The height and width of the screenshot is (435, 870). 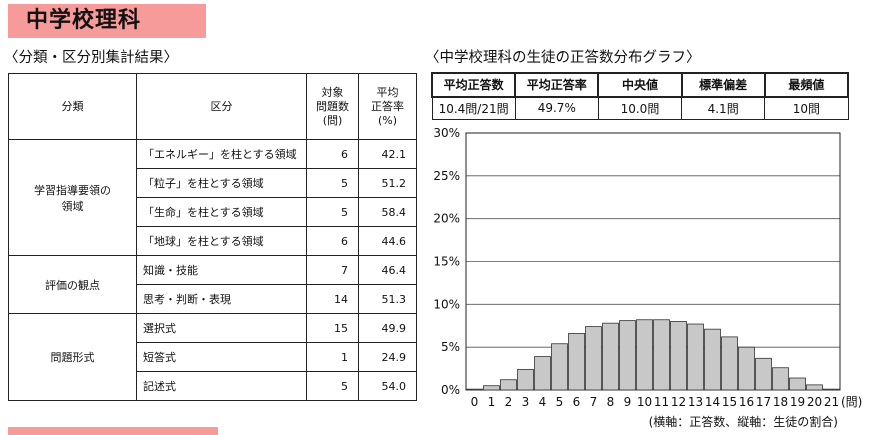 I want to click on average-rate: 42.1, so click(x=387, y=154).